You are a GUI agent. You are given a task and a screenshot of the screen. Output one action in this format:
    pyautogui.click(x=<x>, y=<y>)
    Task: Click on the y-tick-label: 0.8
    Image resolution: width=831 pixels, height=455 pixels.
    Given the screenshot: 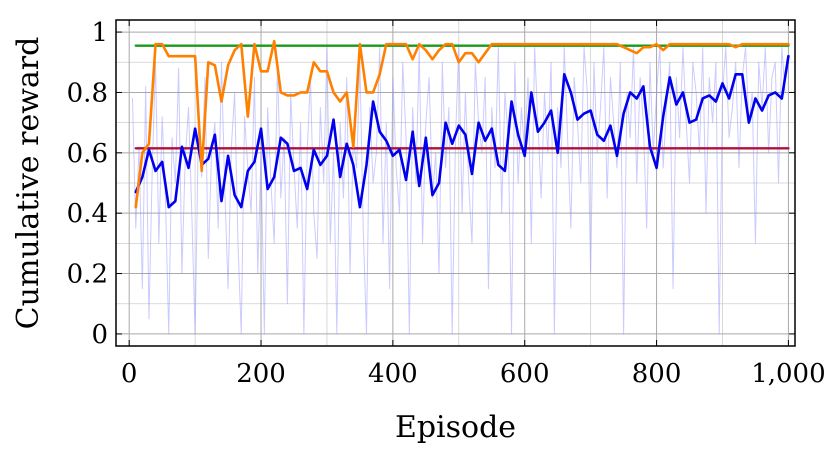 What is the action you would take?
    pyautogui.click(x=87, y=93)
    